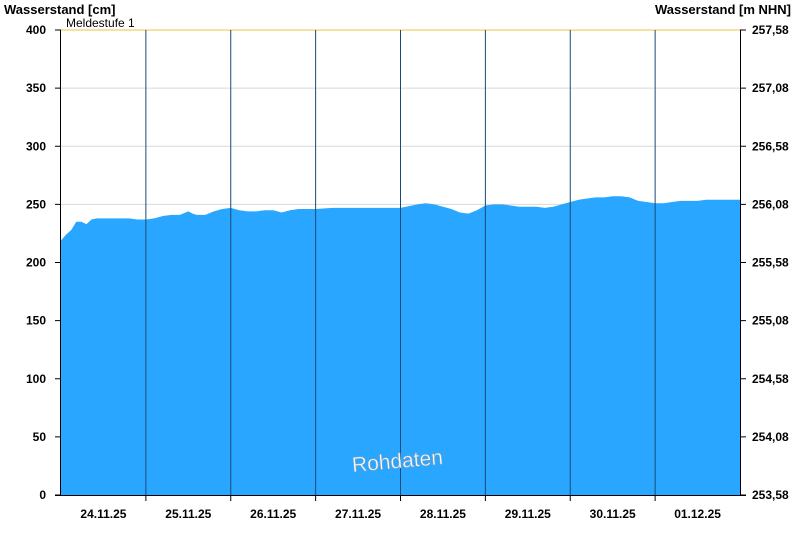  Describe the element at coordinates (36, 88) in the screenshot. I see `left-y-tick-label: 350` at that location.